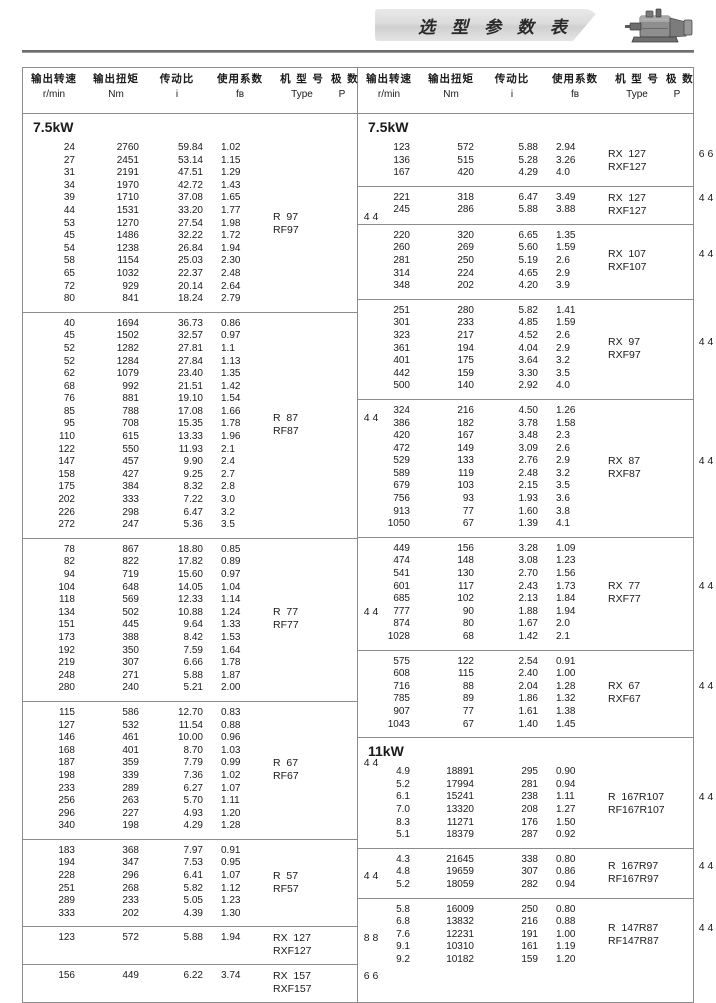  What do you see at coordinates (116, 94) in the screenshot?
I see `header-en-torque: Nm` at bounding box center [116, 94].